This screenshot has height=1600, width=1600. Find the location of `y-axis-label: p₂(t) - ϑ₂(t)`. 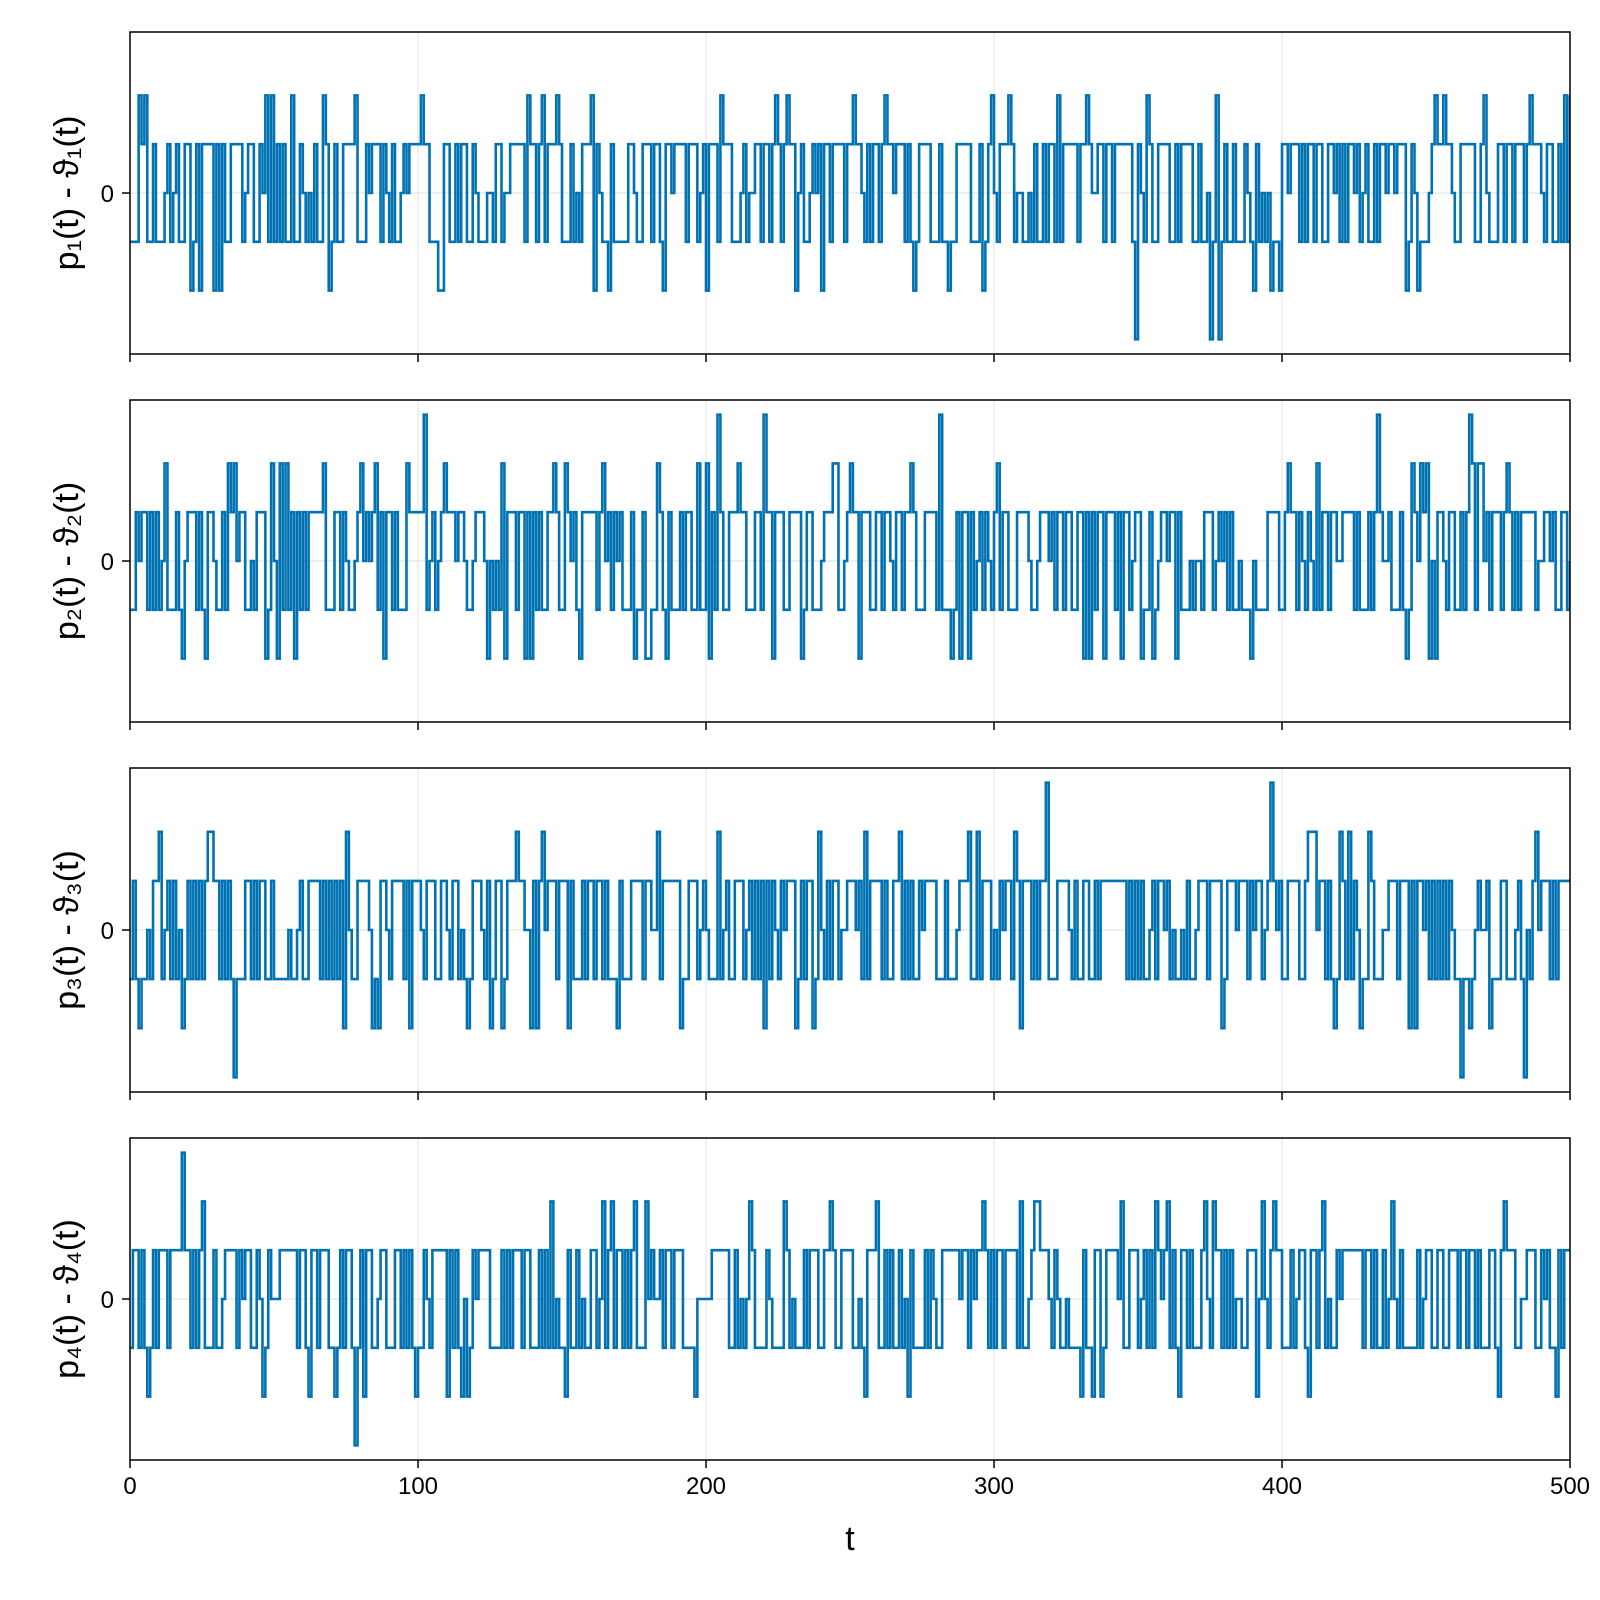

y-axis-label: p₂(t) - ϑ₂(t) is located at coordinates (67, 561).